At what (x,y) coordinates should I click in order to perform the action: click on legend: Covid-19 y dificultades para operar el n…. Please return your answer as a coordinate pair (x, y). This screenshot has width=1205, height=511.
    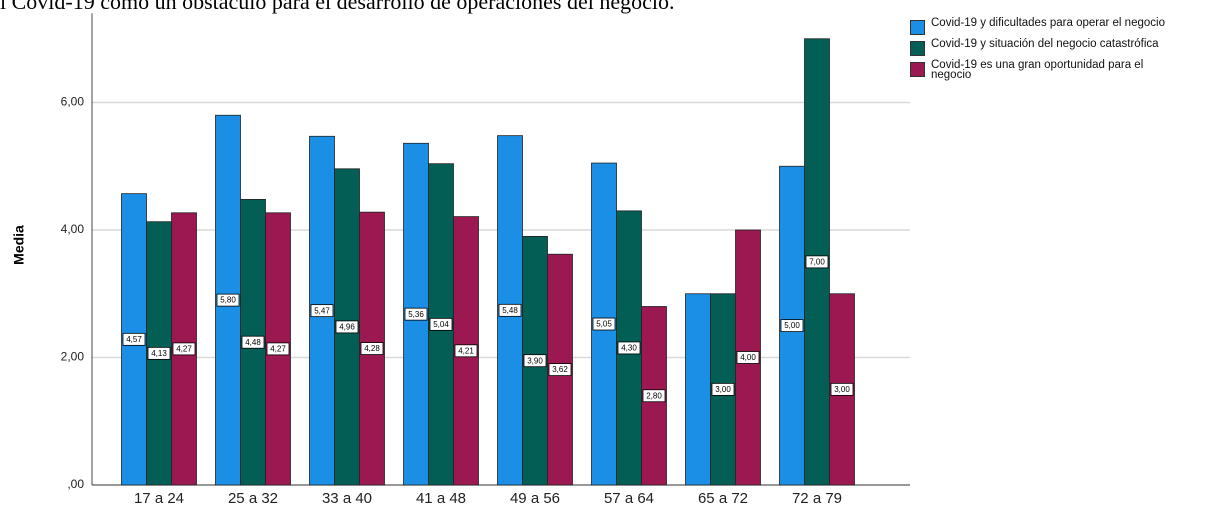
    Looking at the image, I should click on (1042, 50).